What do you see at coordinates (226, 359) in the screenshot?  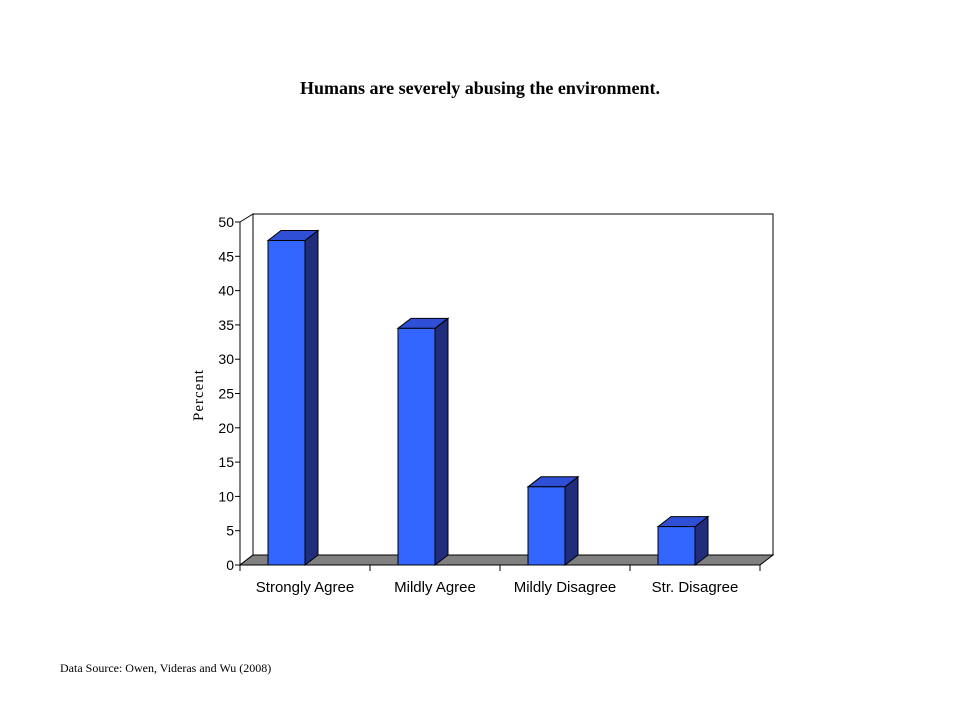 I see `y-tick-label: 30` at bounding box center [226, 359].